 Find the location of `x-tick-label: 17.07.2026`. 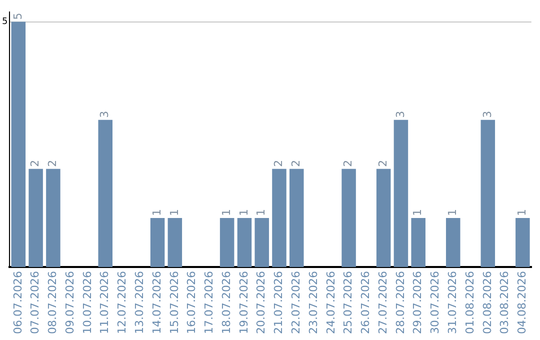

x-tick-label: 17.07.2026 is located at coordinates (209, 302).